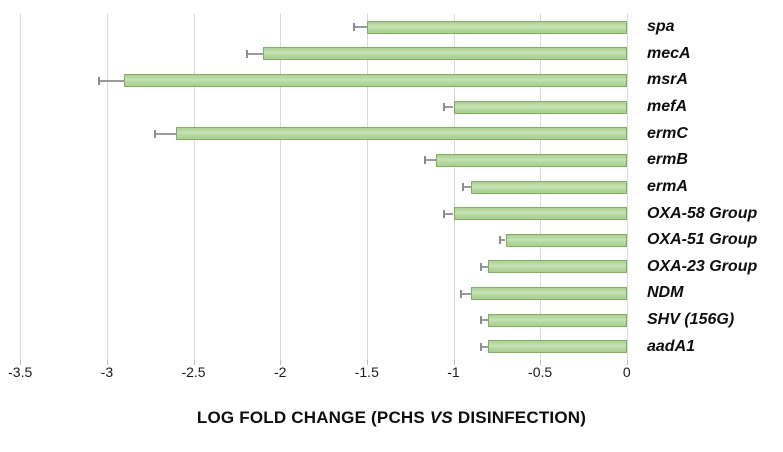  What do you see at coordinates (557, 267) in the screenshot?
I see `bar-oxa-23-group` at bounding box center [557, 267].